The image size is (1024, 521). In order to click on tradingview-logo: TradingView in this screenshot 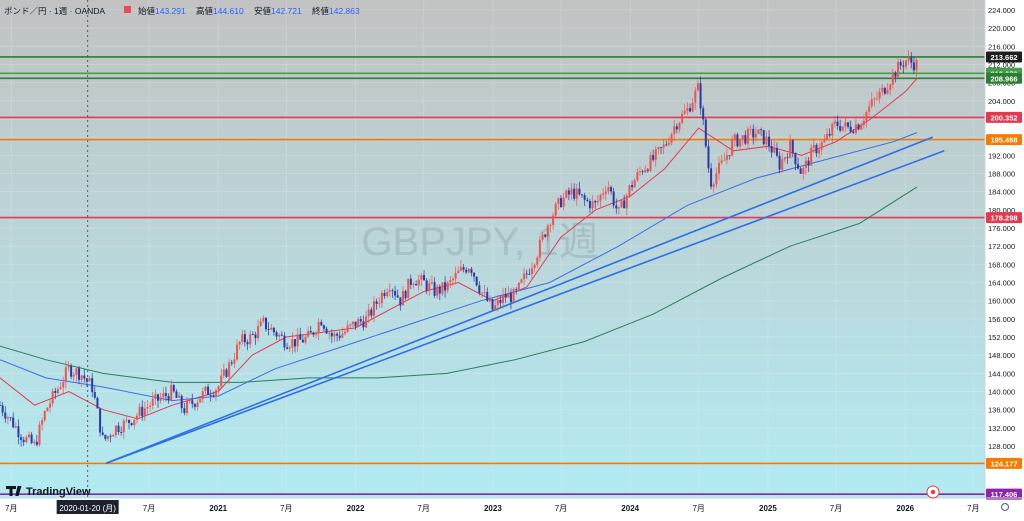, I will do `click(48, 492)`.